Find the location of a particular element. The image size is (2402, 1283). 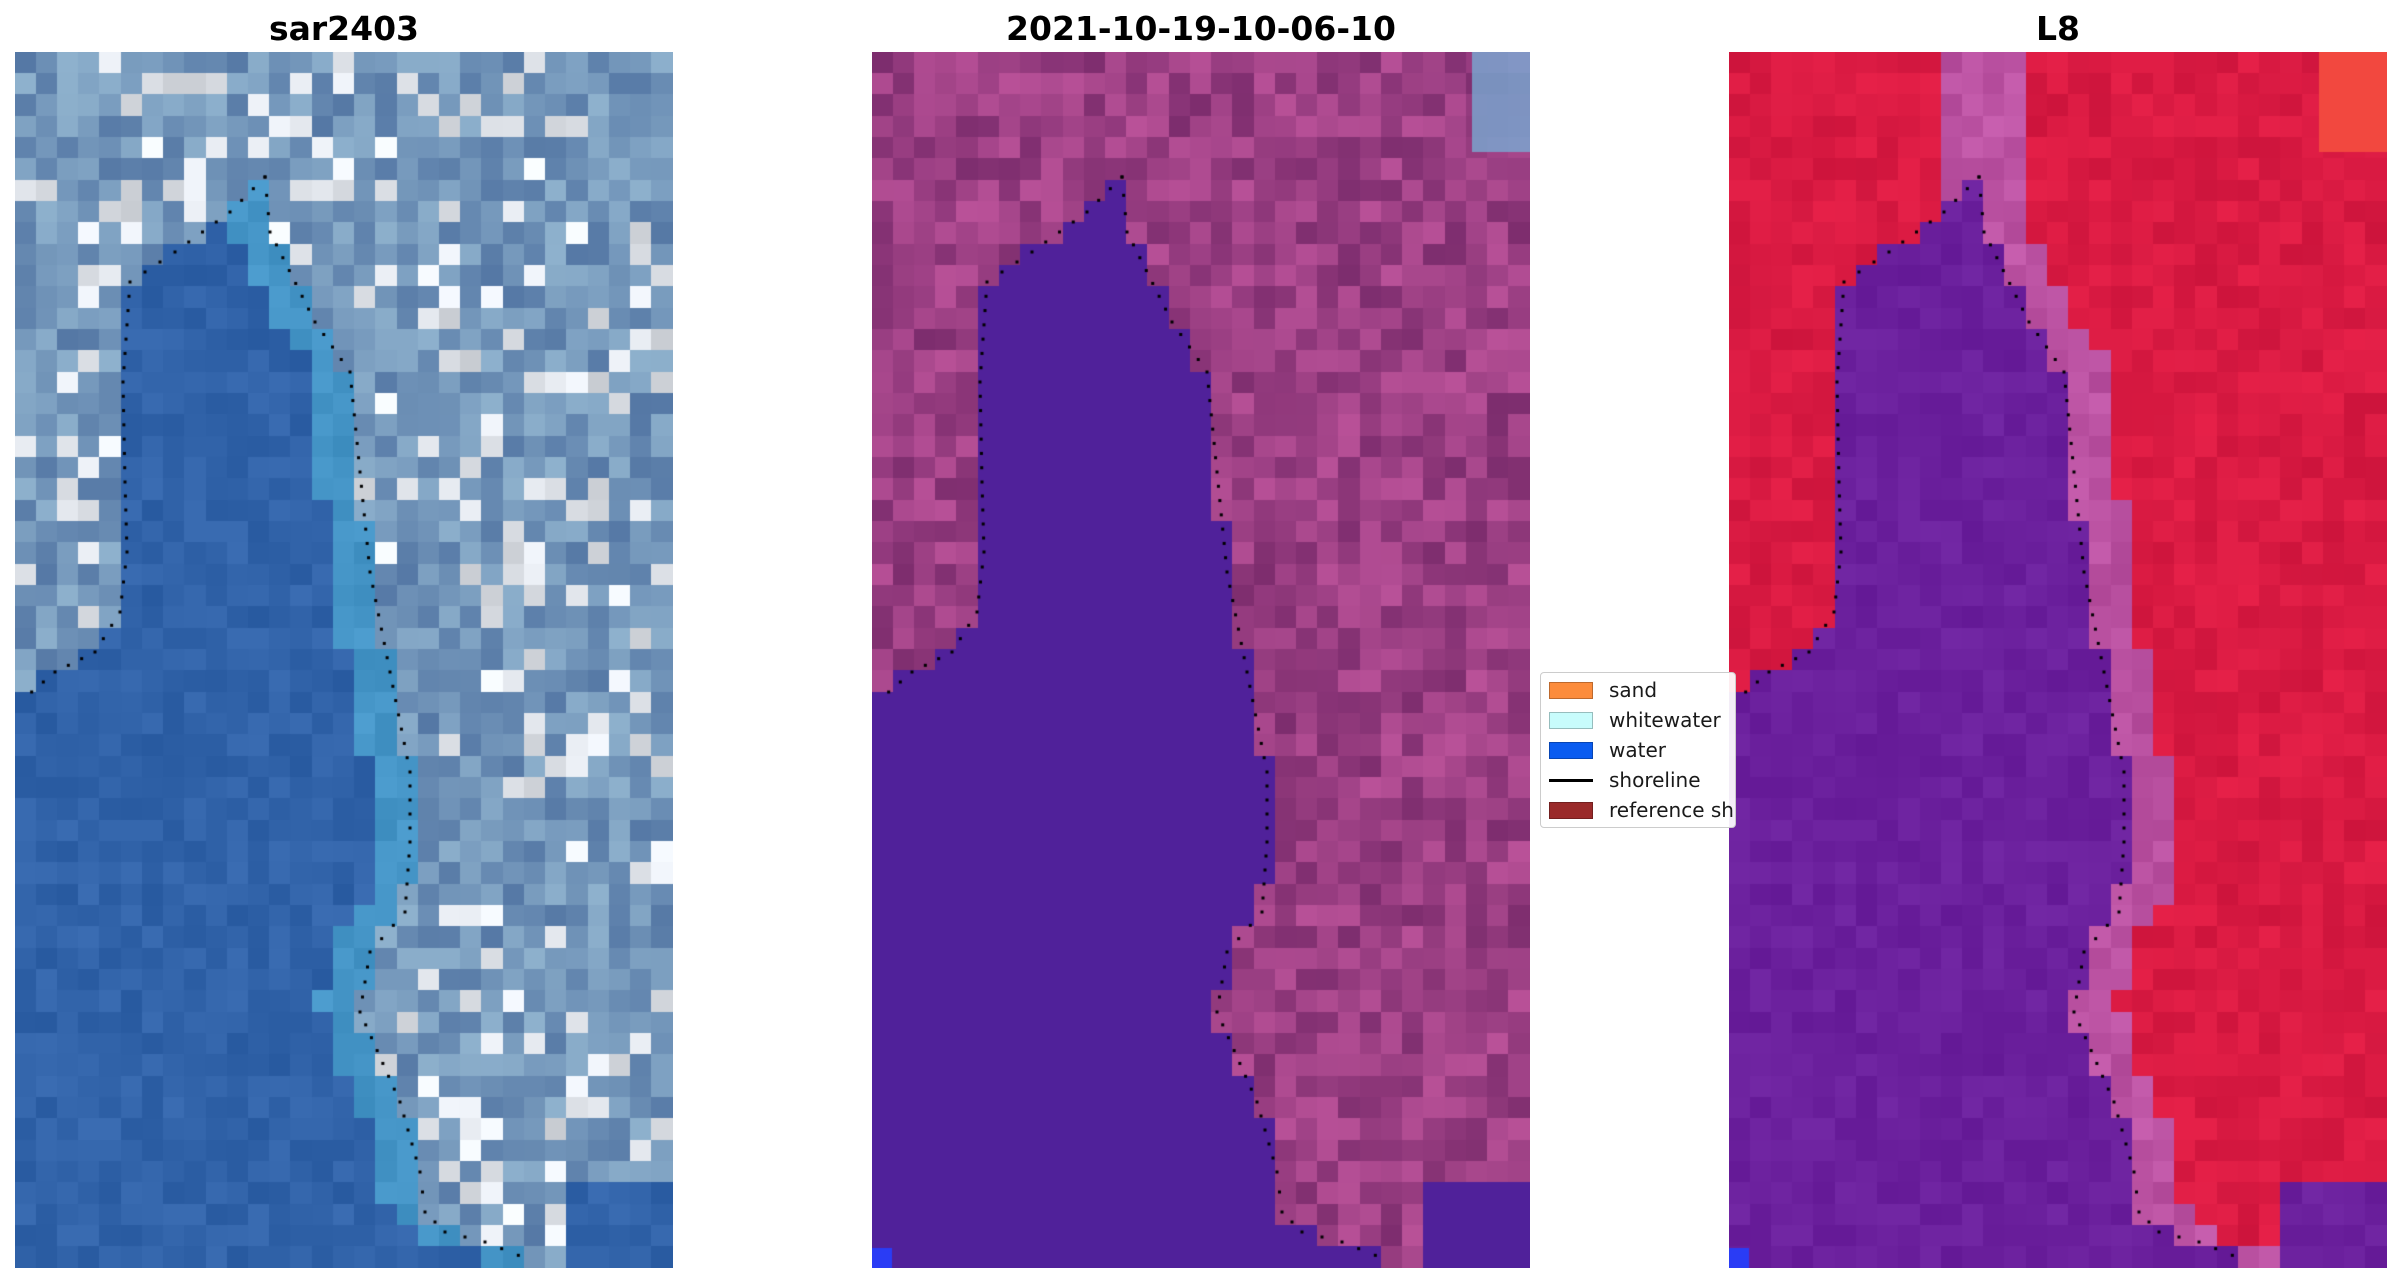

water-swatch is located at coordinates (1571, 750).